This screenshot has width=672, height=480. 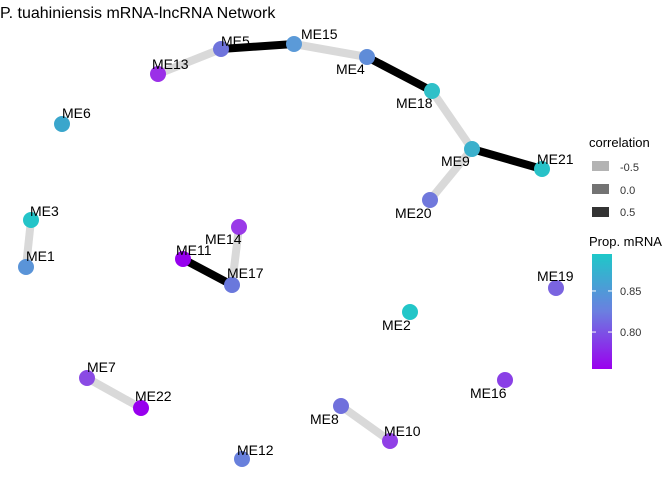 What do you see at coordinates (44, 211) in the screenshot?
I see `node-label-me3: ME3` at bounding box center [44, 211].